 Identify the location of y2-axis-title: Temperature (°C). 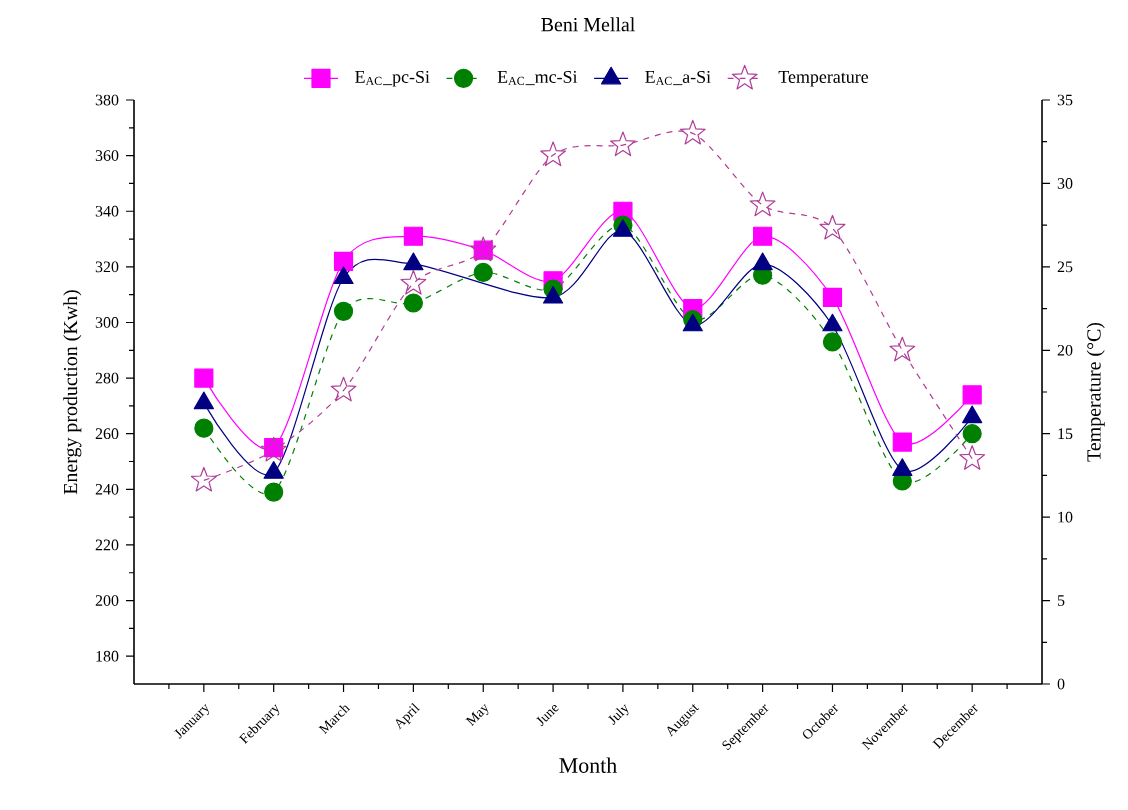
(1095, 392).